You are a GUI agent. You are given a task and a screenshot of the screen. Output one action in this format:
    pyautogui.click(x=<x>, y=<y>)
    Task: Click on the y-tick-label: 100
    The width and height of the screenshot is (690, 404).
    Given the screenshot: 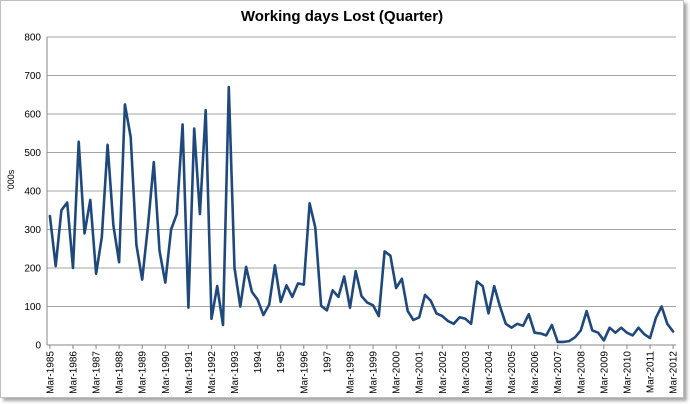 What is the action you would take?
    pyautogui.click(x=32, y=307)
    